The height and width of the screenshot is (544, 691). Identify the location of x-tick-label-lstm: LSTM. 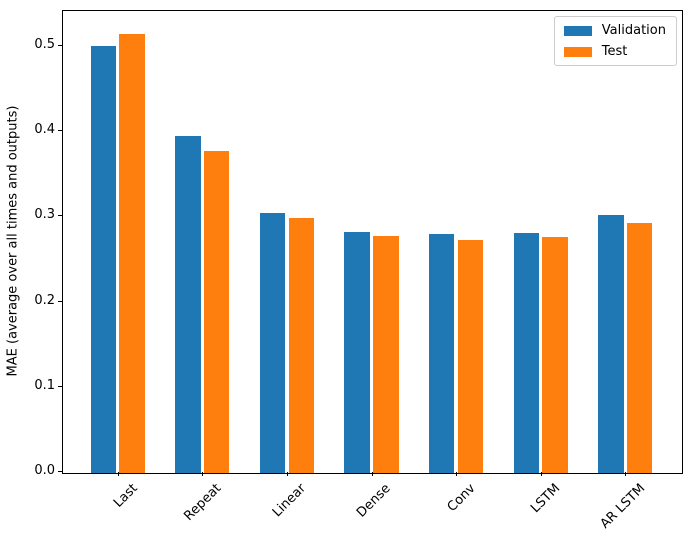
(546, 499).